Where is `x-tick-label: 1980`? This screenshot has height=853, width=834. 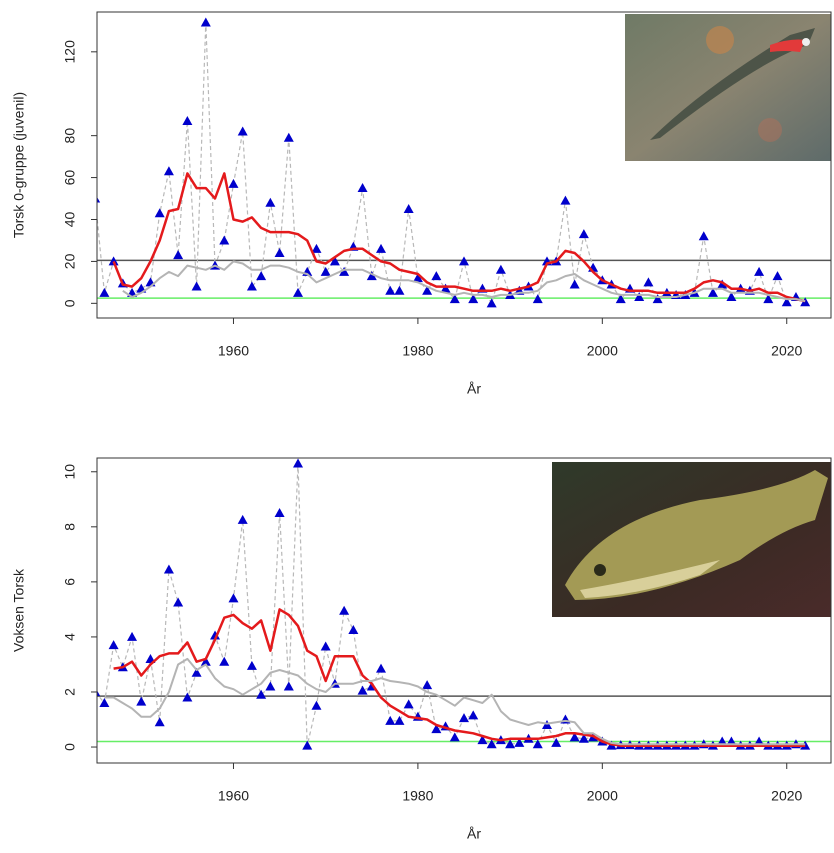 x-tick-label: 1980 is located at coordinates (417, 796).